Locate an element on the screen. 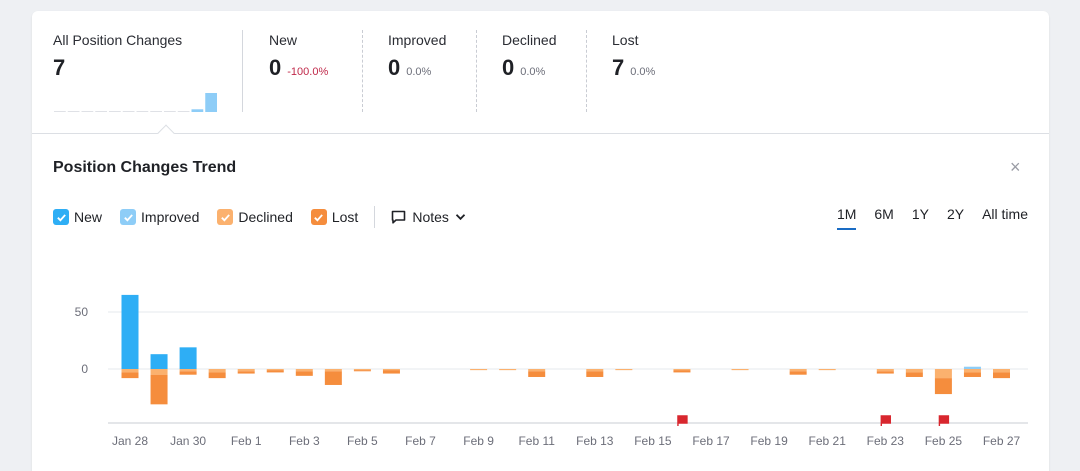  stat-label: Improved is located at coordinates (417, 40).